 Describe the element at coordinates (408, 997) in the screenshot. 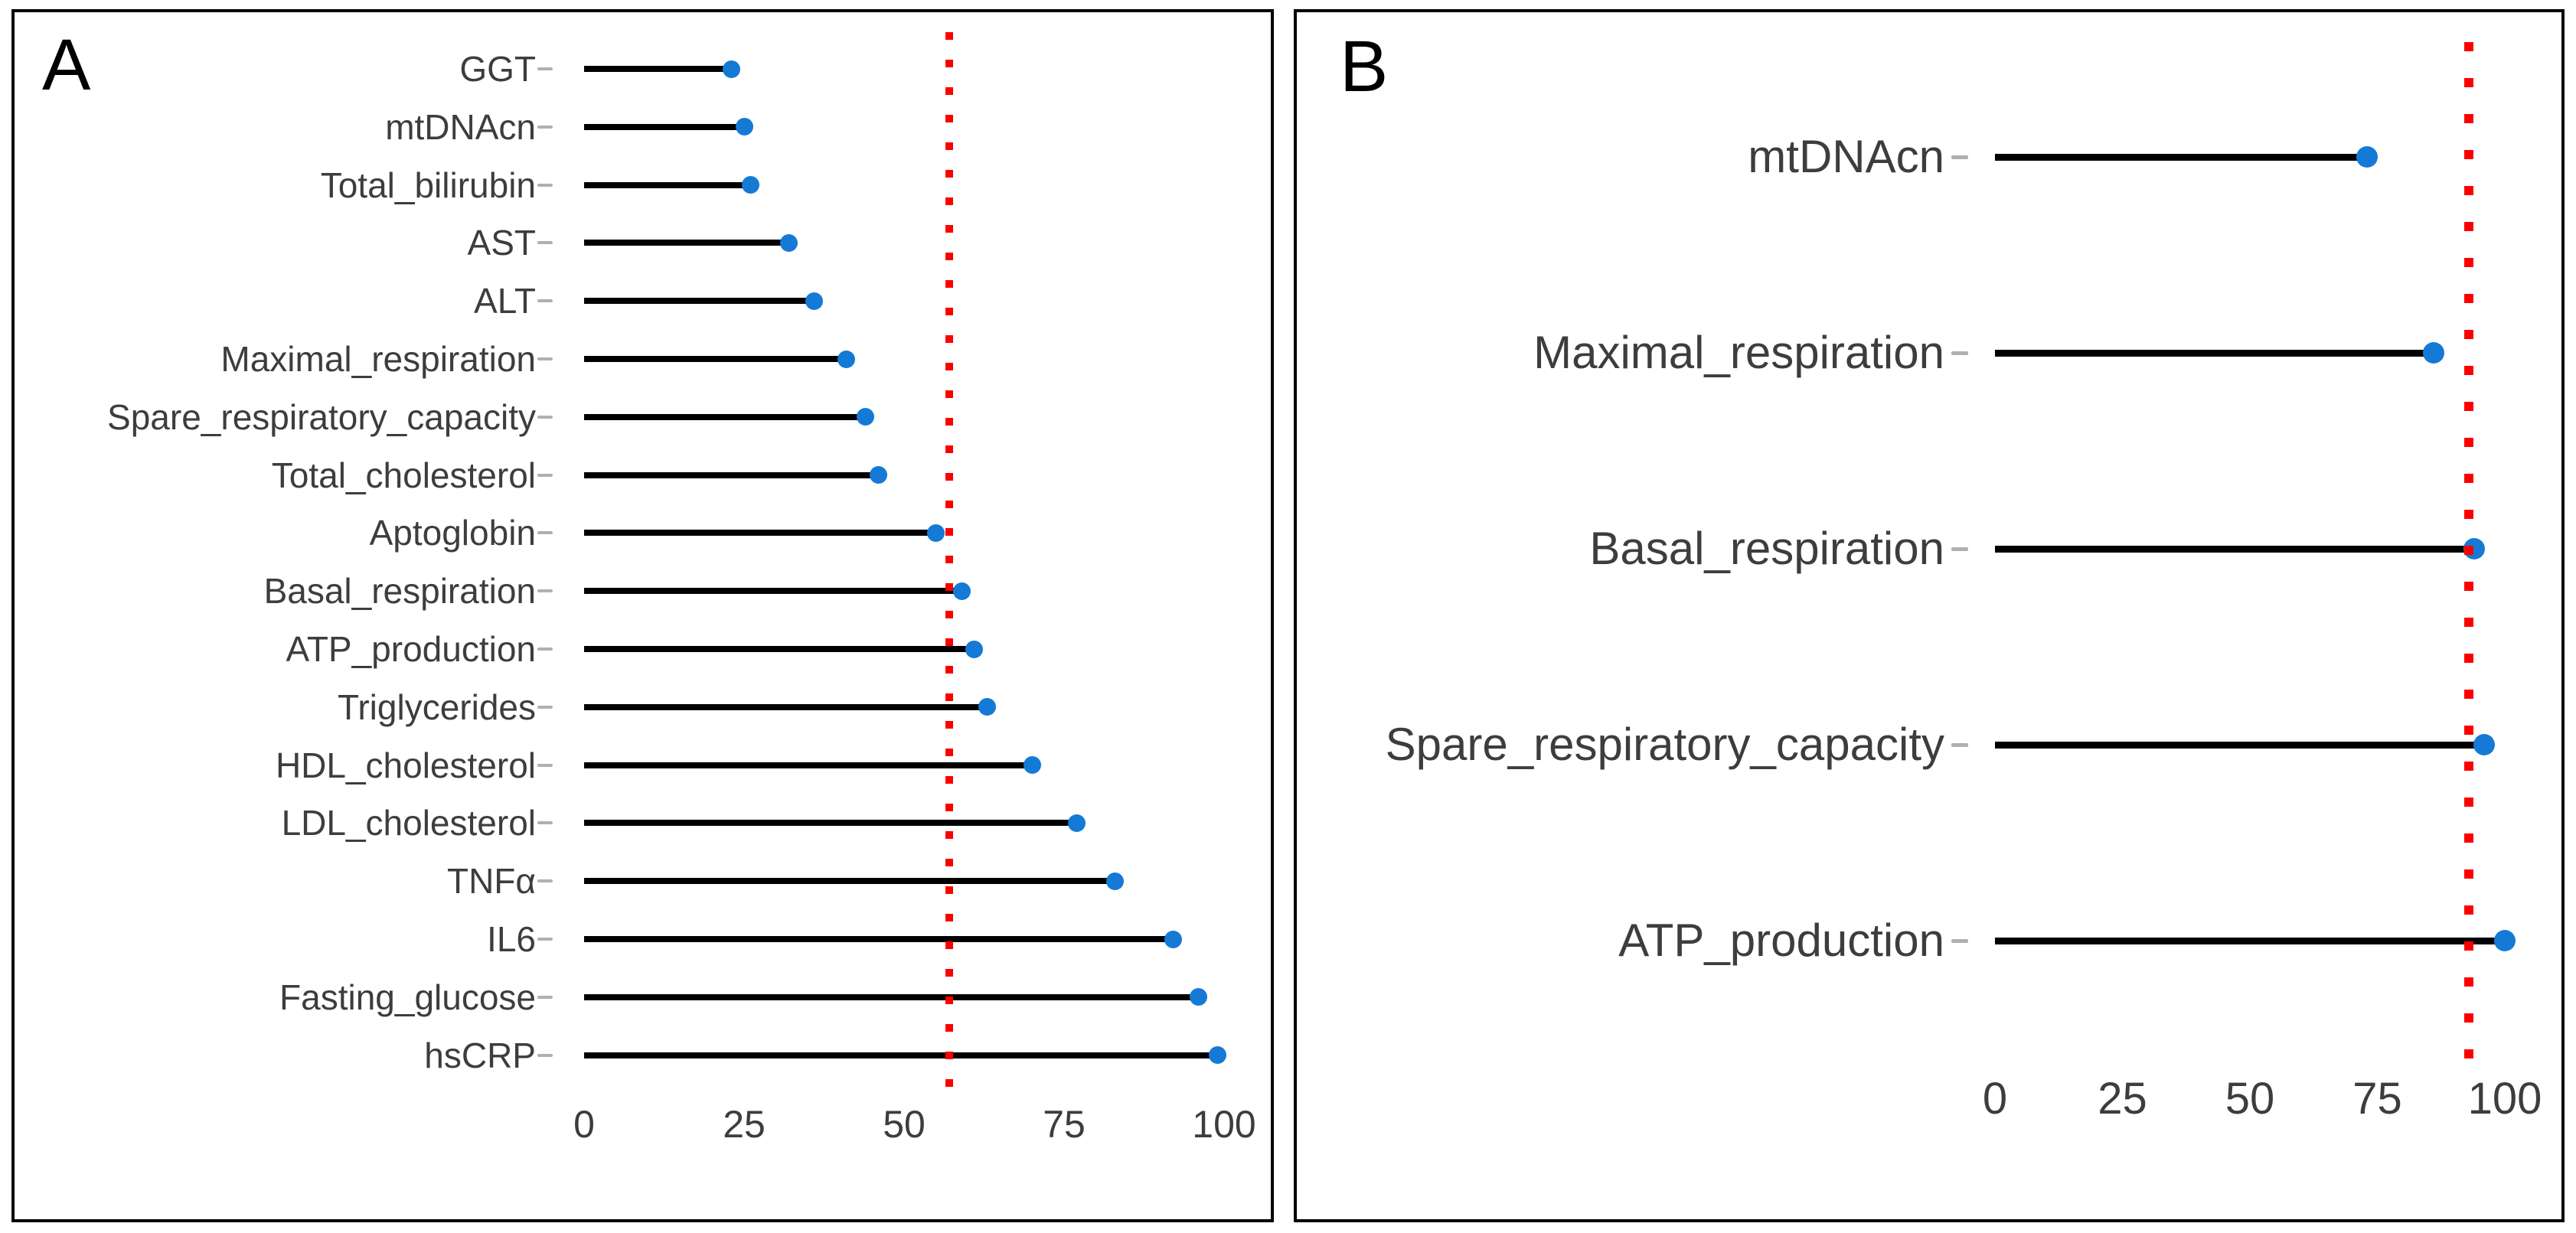

I see `category-label: Fasting_glucose` at that location.